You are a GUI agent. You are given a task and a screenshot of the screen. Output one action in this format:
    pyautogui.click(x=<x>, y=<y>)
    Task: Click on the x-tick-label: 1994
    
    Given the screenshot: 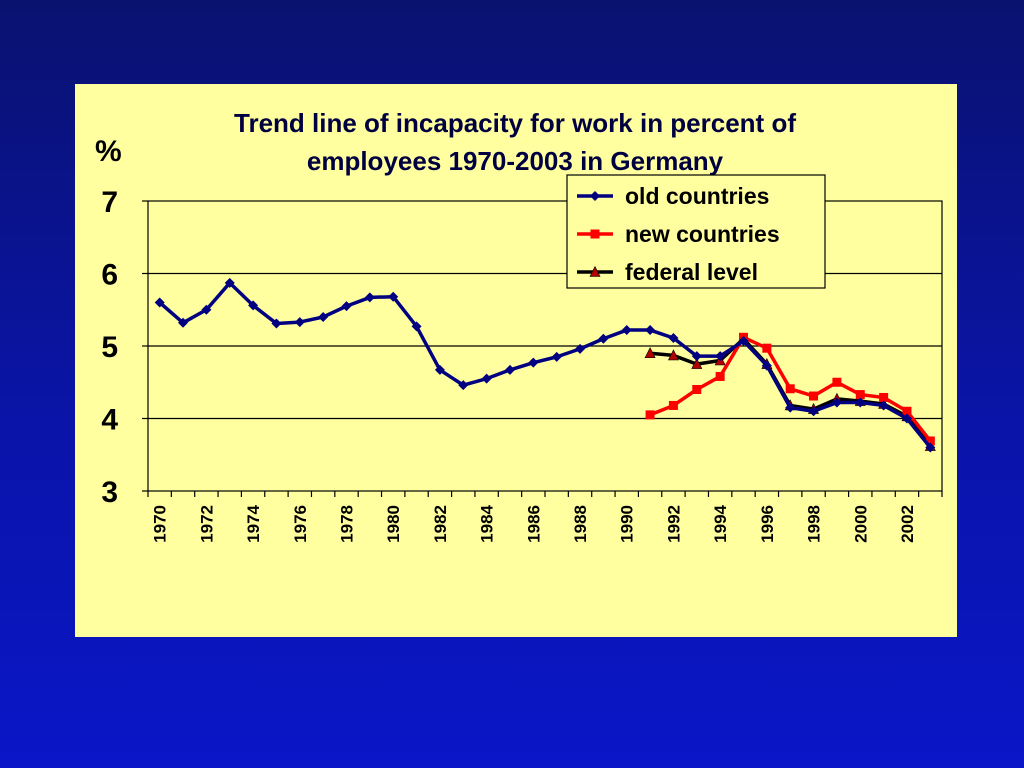 What is the action you would take?
    pyautogui.click(x=720, y=523)
    